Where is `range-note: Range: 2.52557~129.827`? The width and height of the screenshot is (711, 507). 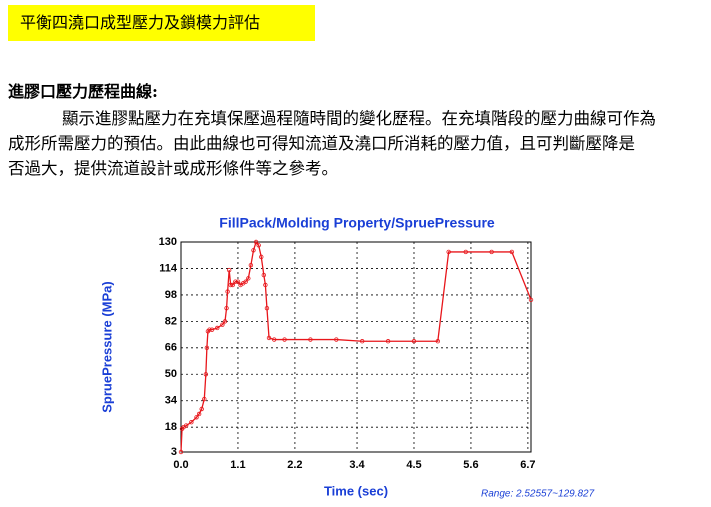
range-note: Range: 2.52557~129.827 is located at coordinates (538, 494).